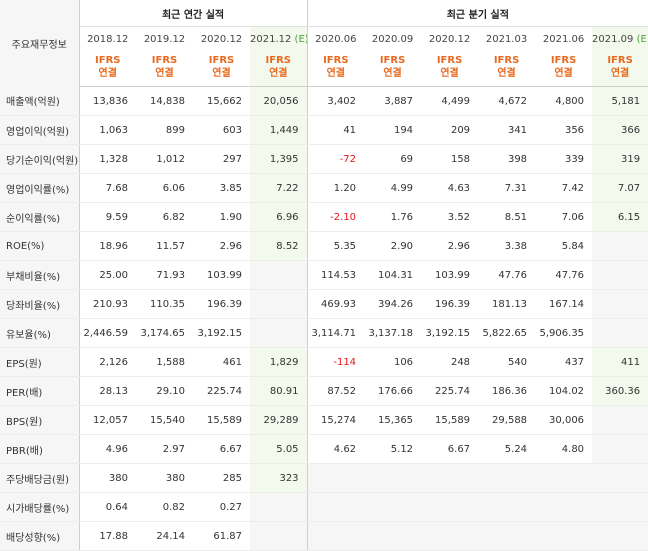 Image resolution: width=648 pixels, height=551 pixels. What do you see at coordinates (279, 246) in the screenshot?
I see `value-cell: 8.52` at bounding box center [279, 246].